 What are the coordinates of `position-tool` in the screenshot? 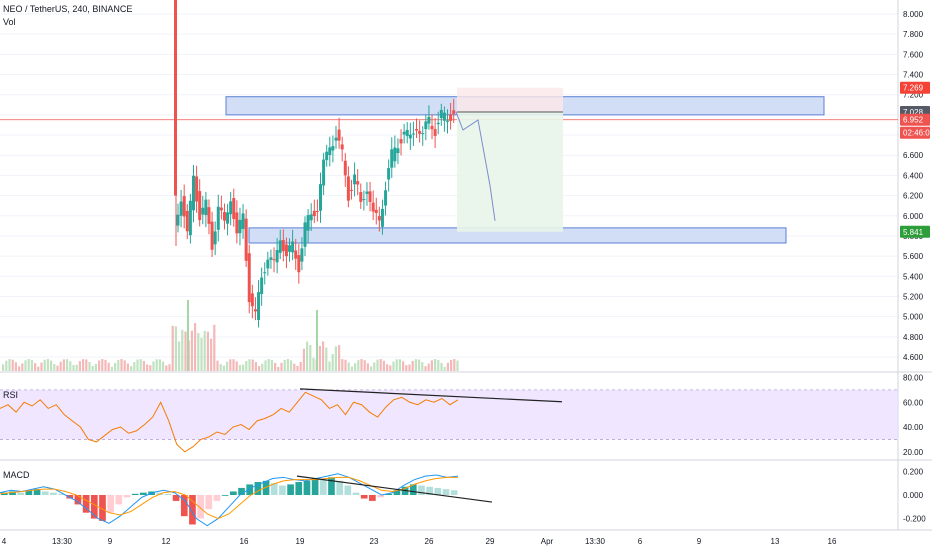 It's located at (510, 159).